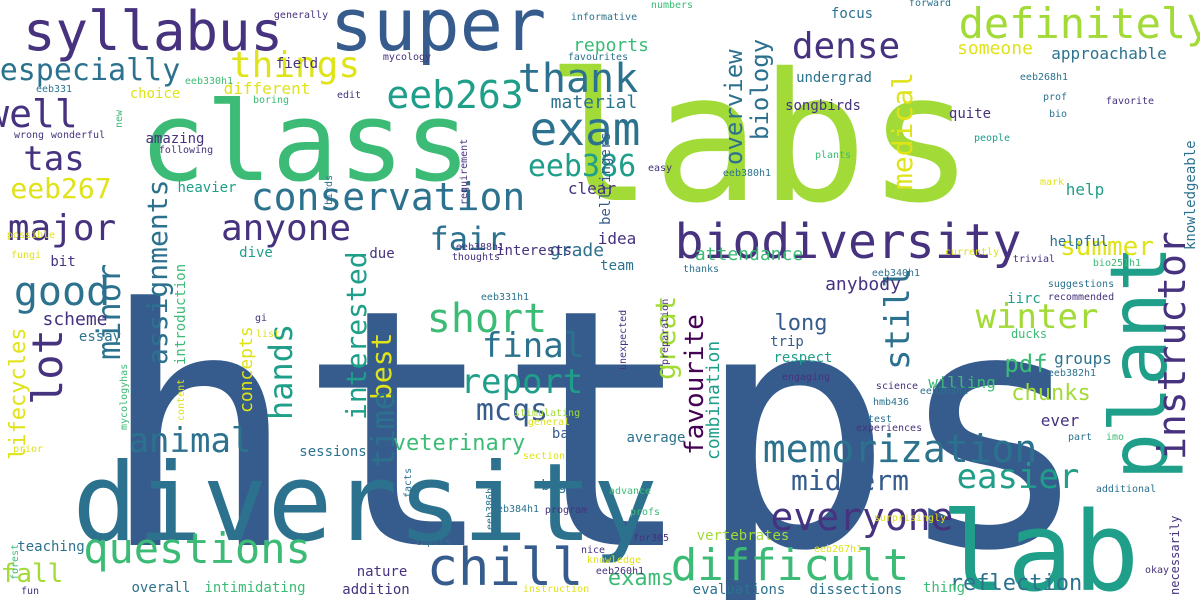  Describe the element at coordinates (553, 486) in the screenshot. I see `word-big: big` at that location.